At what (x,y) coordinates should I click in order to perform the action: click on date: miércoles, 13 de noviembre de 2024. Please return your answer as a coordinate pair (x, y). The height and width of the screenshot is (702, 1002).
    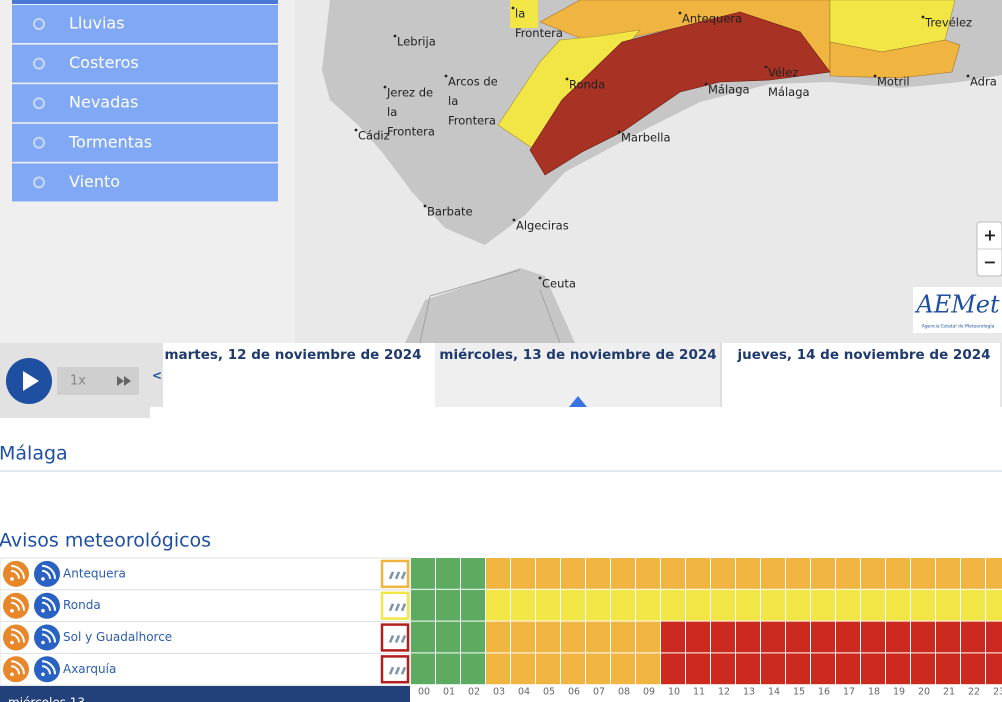
    Looking at the image, I should click on (577, 355).